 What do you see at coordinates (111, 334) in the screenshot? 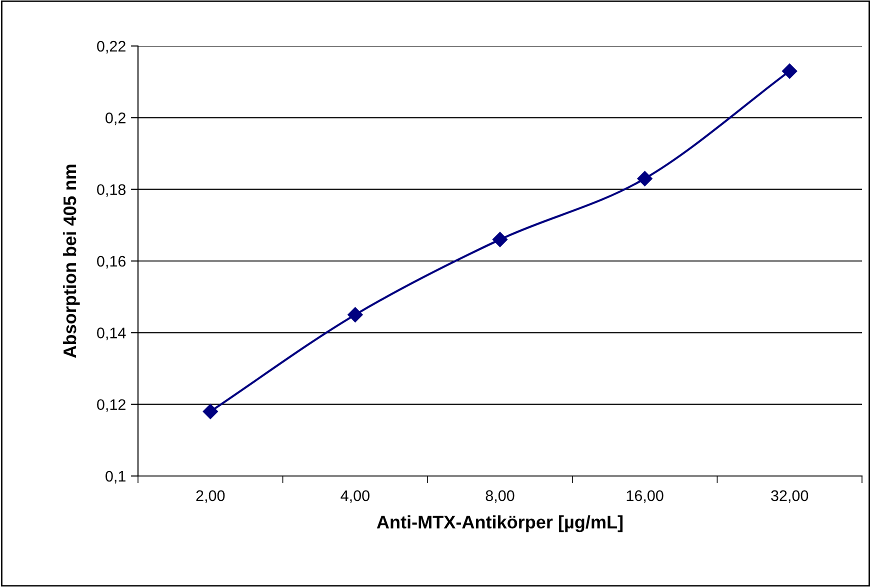
I see `y-tick-label: 0,14` at bounding box center [111, 334].